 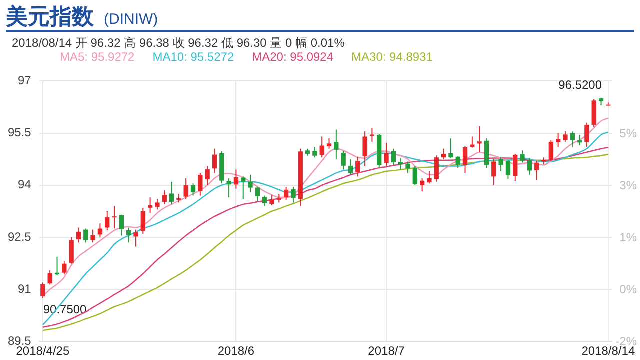 I want to click on text: MA30: 94.8931, so click(x=392, y=58).